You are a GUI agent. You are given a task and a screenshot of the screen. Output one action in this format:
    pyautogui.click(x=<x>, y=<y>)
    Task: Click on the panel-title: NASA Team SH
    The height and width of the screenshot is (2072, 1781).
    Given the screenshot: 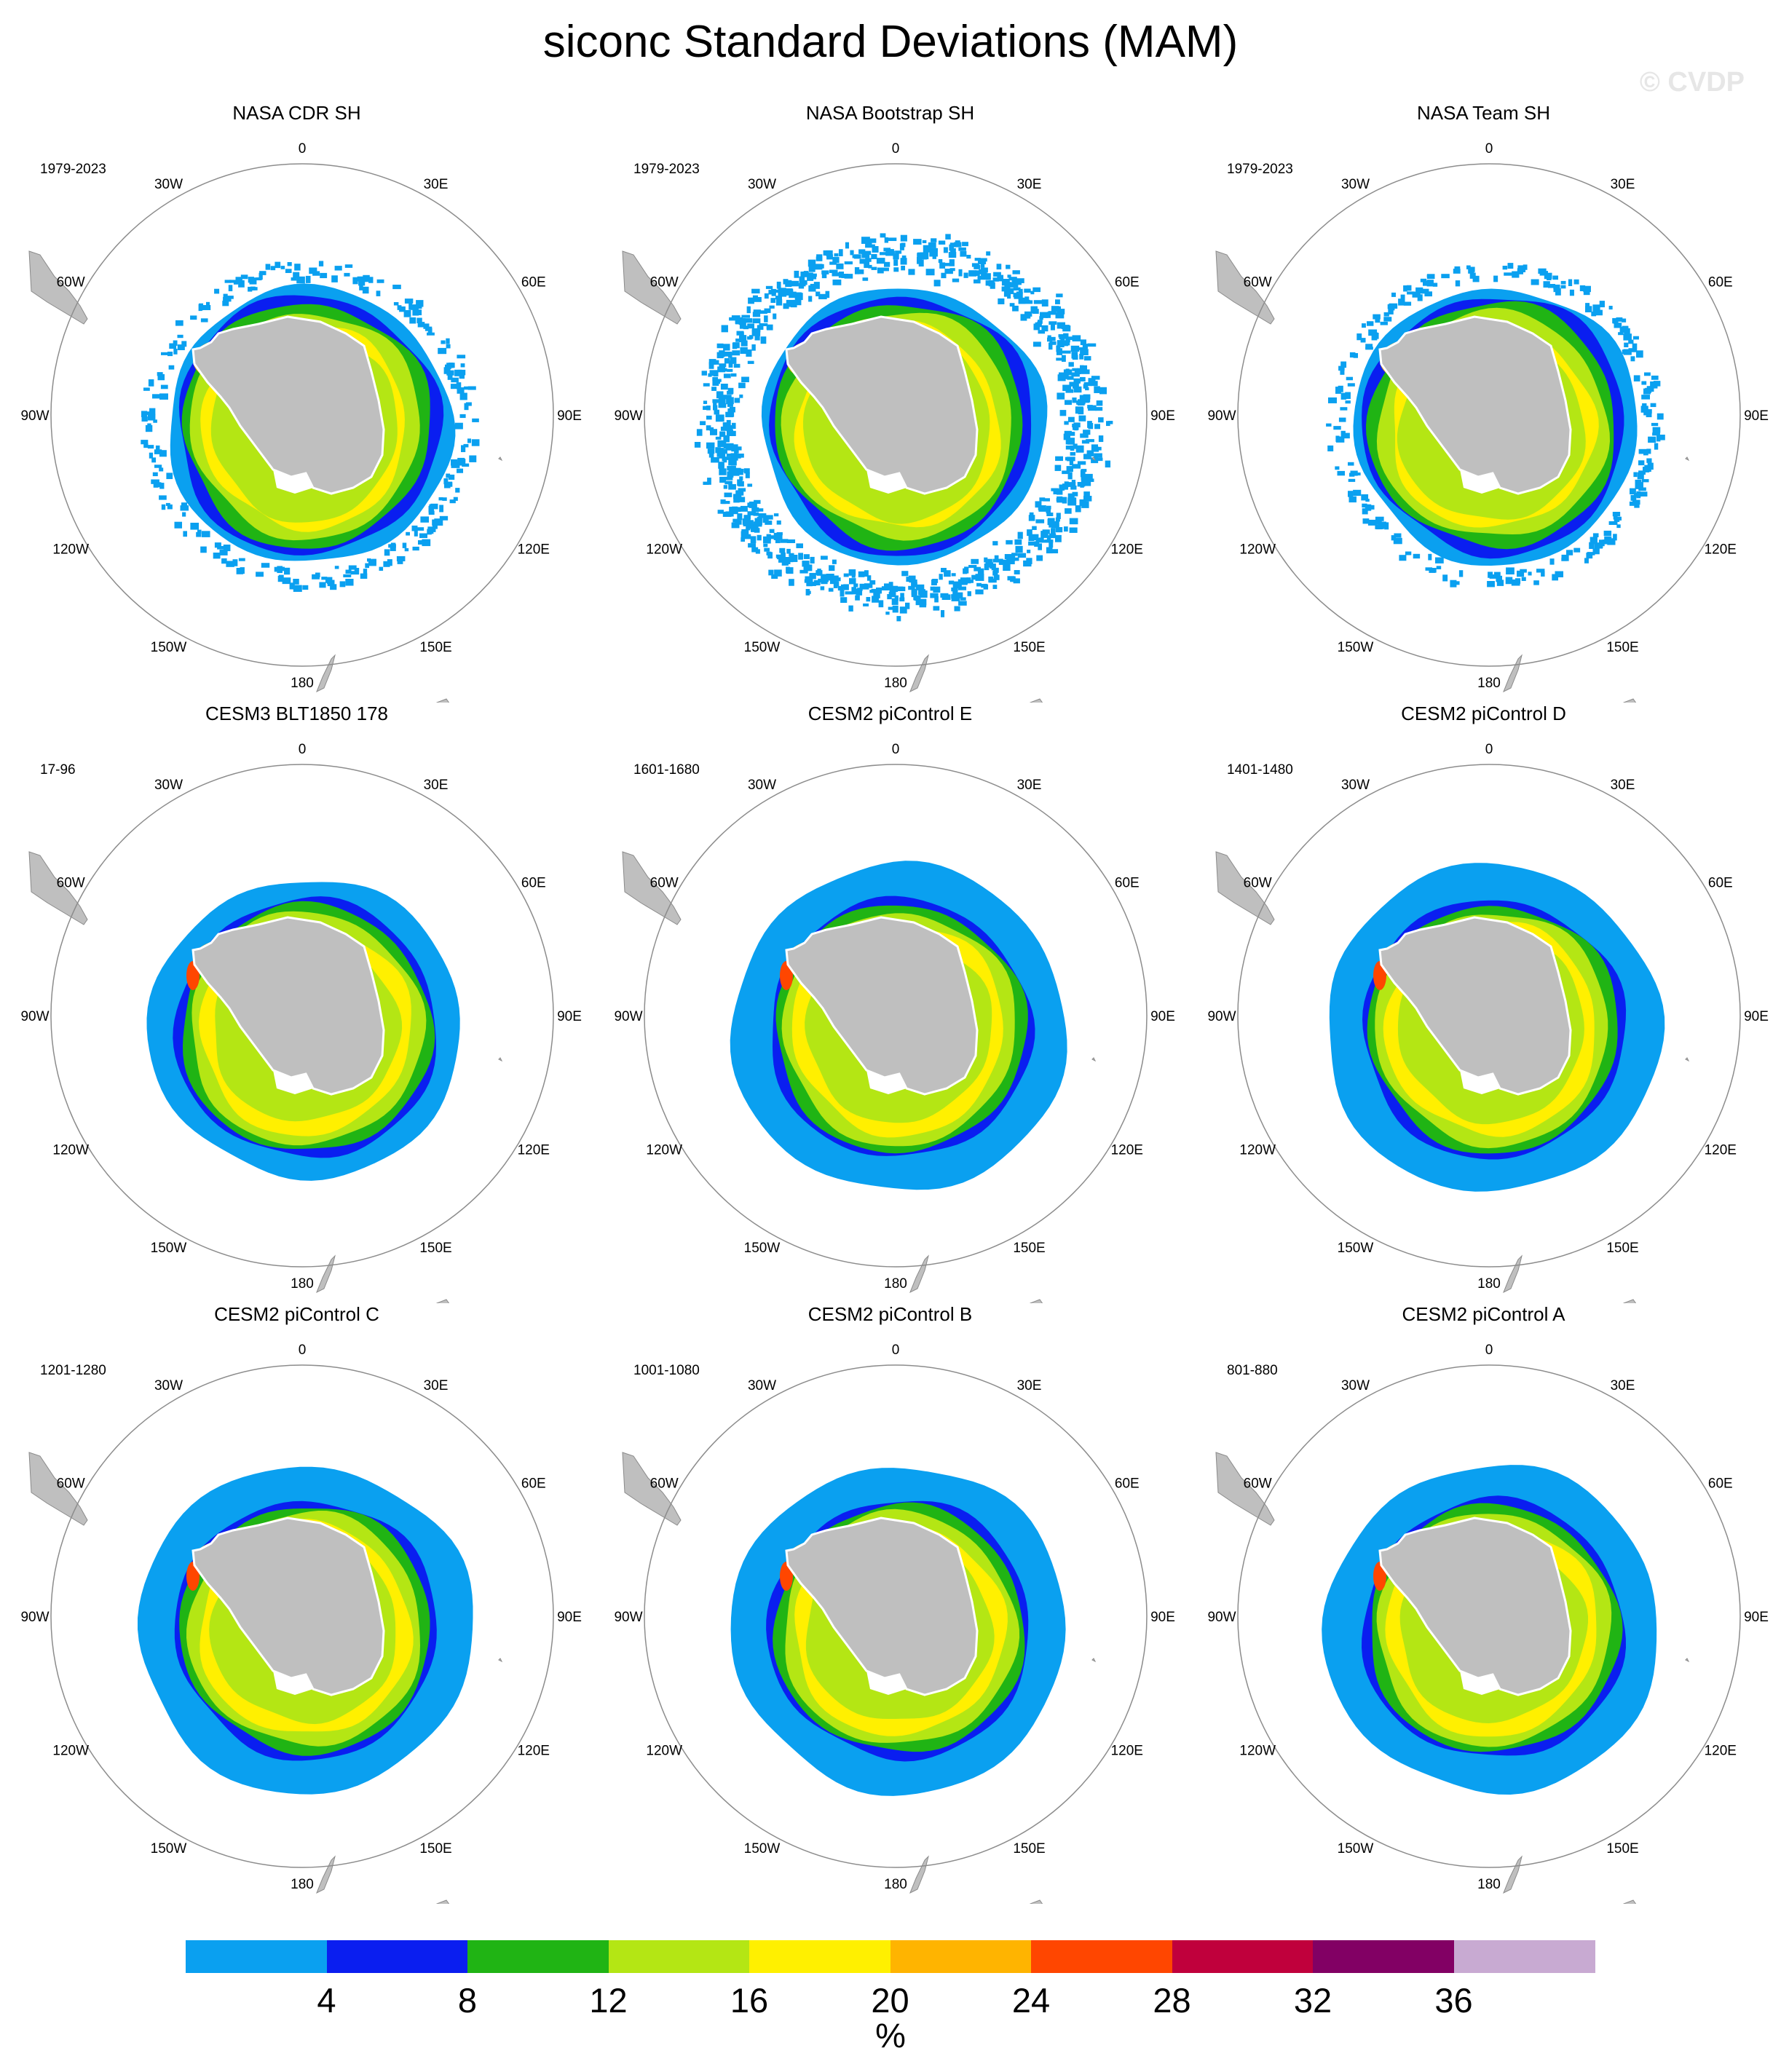 What is the action you would take?
    pyautogui.click(x=1483, y=113)
    